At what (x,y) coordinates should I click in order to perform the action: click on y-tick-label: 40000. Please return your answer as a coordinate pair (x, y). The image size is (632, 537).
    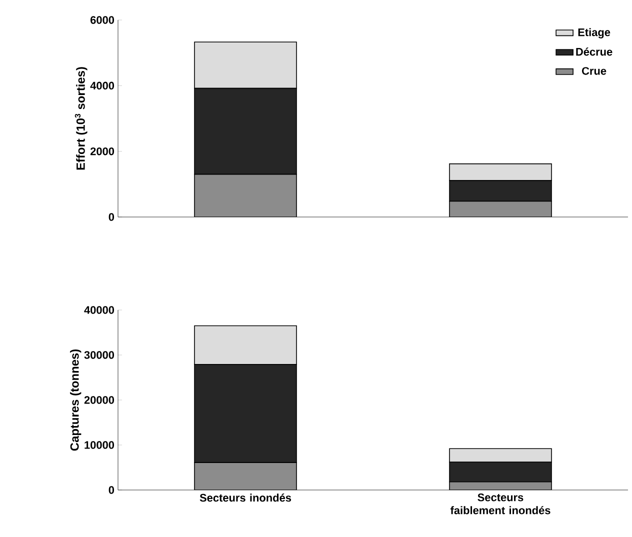
    Looking at the image, I should click on (99, 310).